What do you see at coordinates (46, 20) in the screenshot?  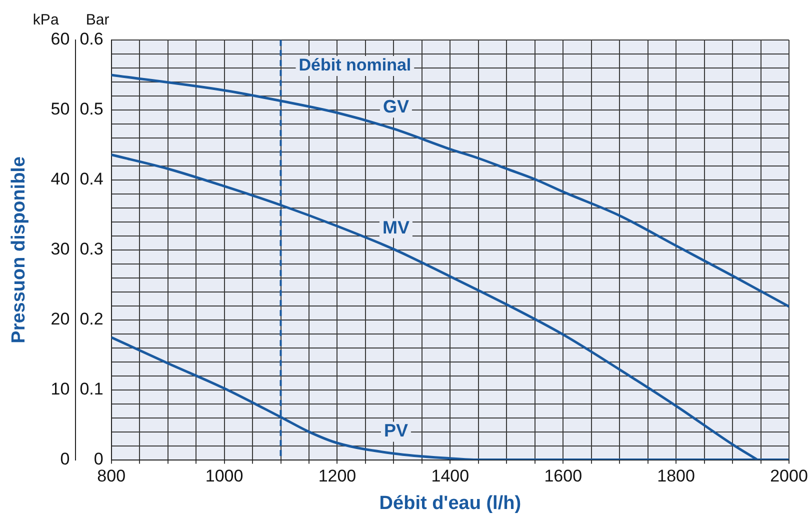 I see `text: kPa` at bounding box center [46, 20].